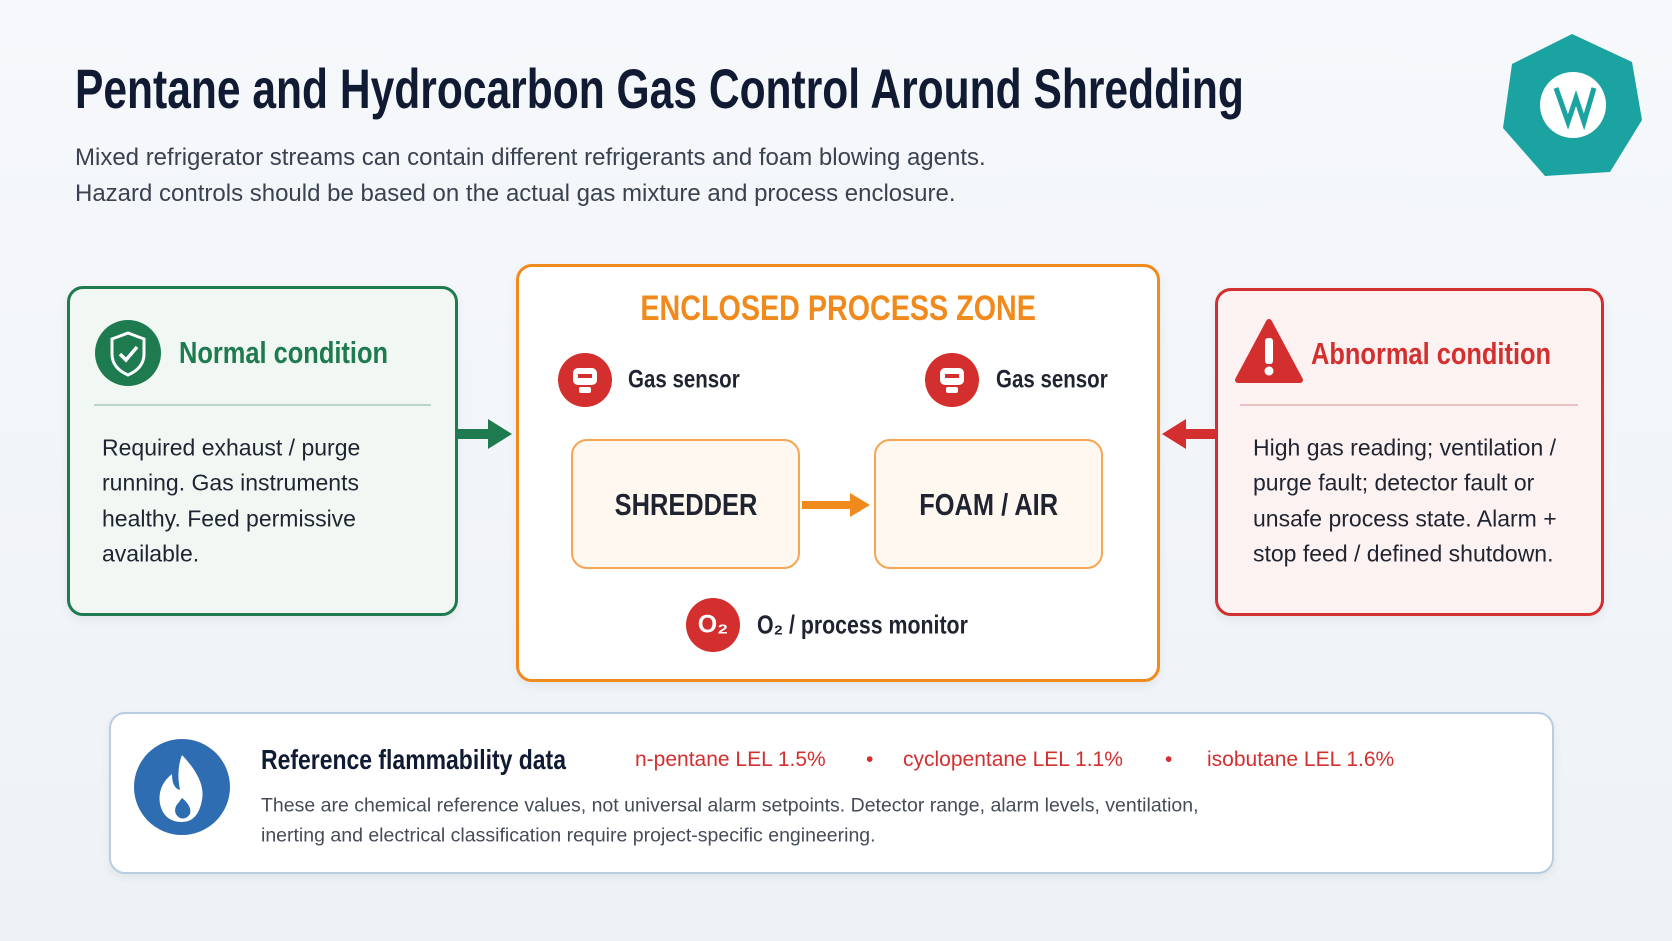 This screenshot has height=941, width=1672. I want to click on reference-item: isobutane LEL 1.6%, so click(1301, 759).